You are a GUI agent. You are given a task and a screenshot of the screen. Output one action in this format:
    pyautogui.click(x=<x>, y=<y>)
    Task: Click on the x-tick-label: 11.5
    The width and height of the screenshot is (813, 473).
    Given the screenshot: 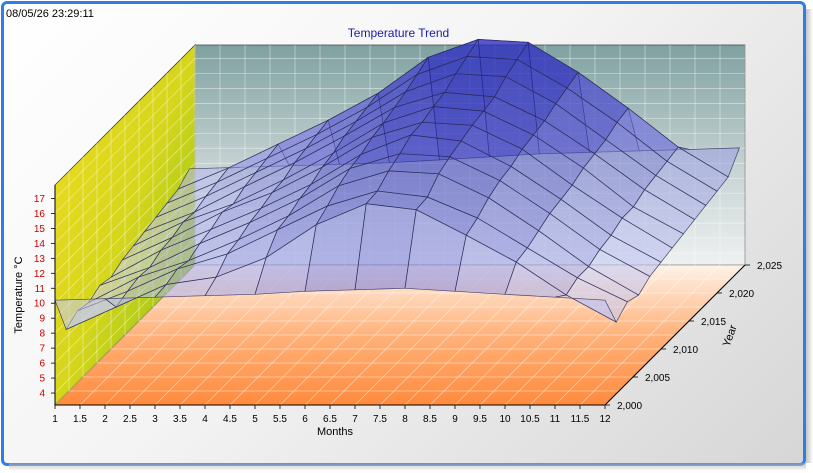 What is the action you would take?
    pyautogui.click(x=580, y=419)
    